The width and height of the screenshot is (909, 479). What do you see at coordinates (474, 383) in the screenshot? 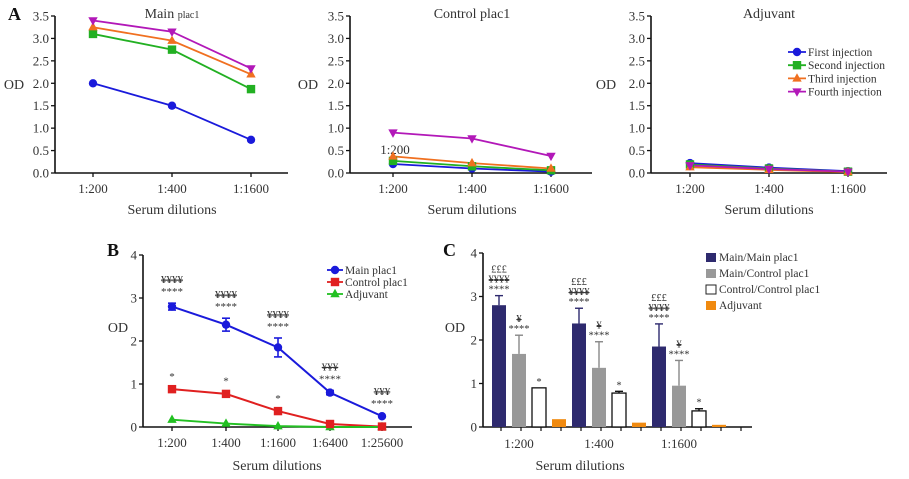
I see `y-tick-label: 1` at bounding box center [474, 383].